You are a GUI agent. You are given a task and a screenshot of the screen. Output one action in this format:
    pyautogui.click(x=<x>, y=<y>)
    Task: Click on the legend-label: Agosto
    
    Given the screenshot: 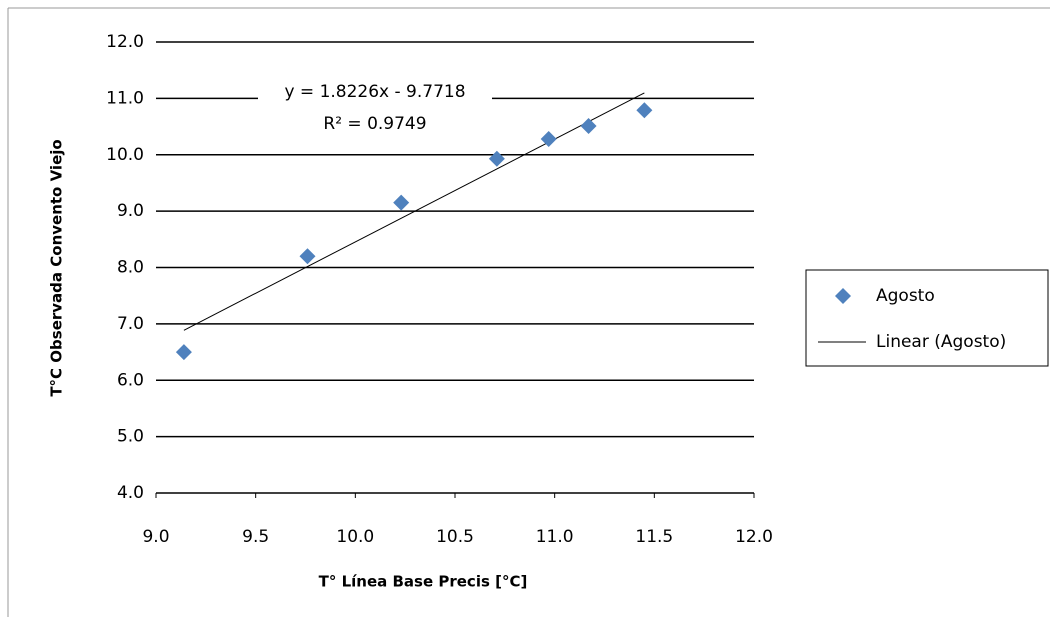 What is the action you would take?
    pyautogui.click(x=905, y=296)
    